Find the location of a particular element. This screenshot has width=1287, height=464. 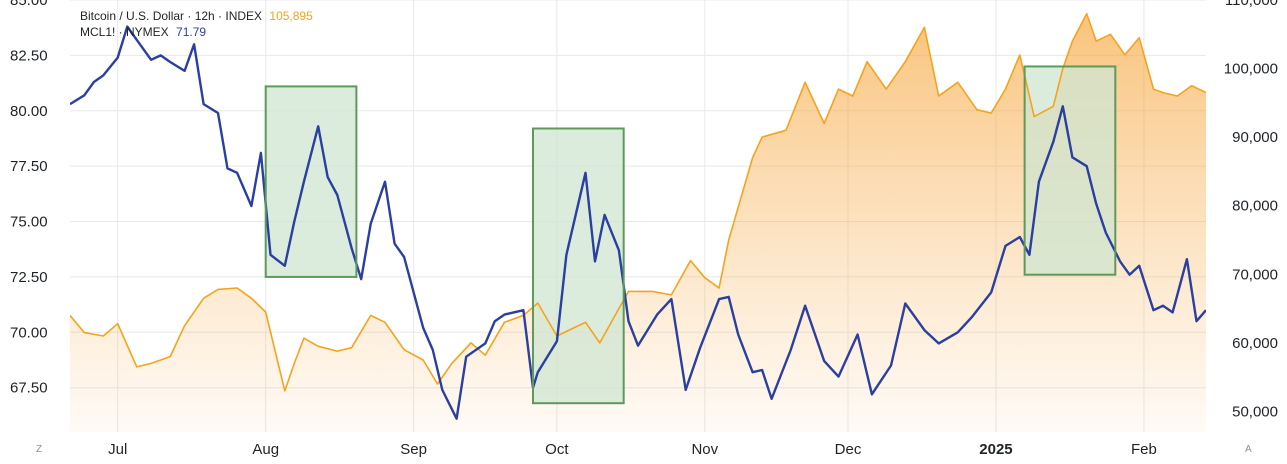

legend-btc-value: 105,895 is located at coordinates (291, 16).